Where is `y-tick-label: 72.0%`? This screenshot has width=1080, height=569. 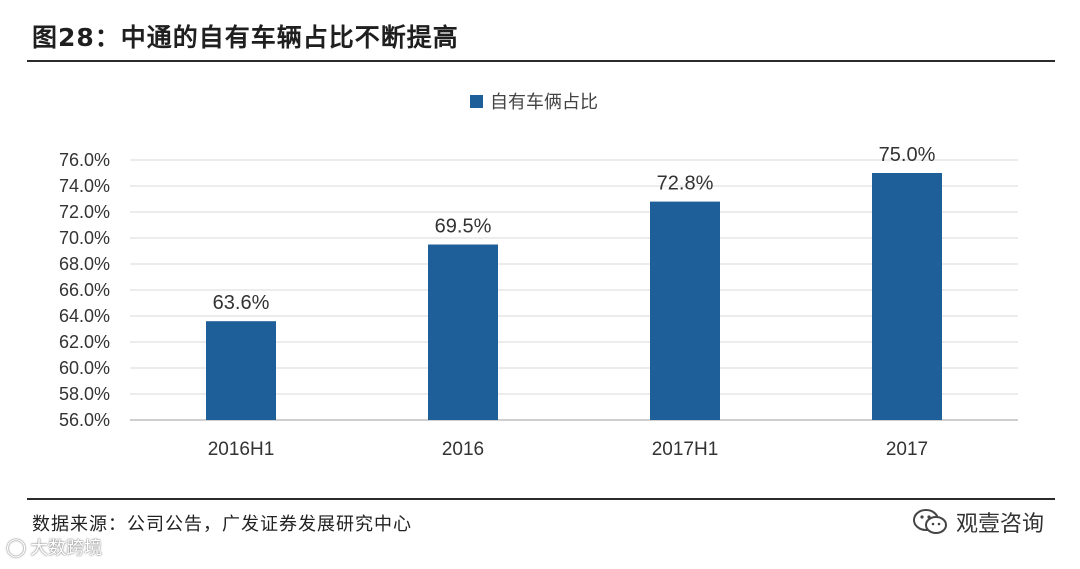
y-tick-label: 72.0% is located at coordinates (84, 212).